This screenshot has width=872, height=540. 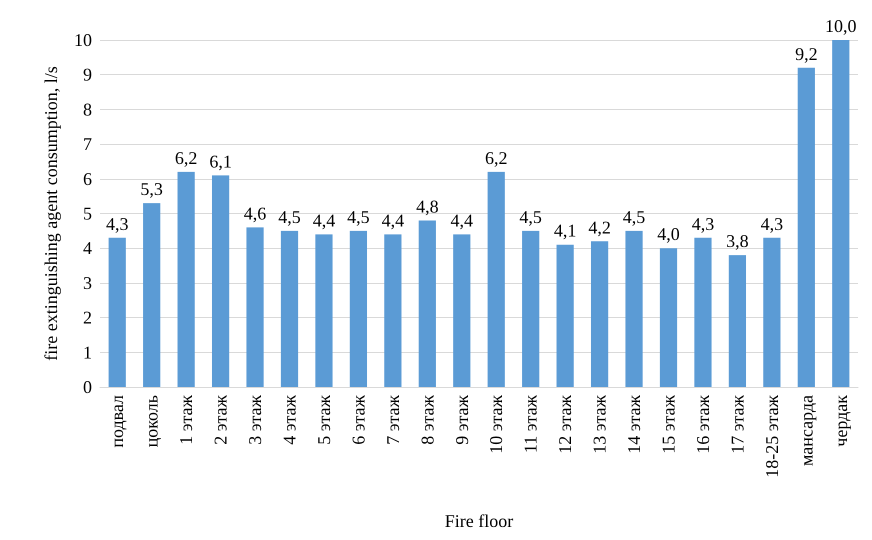 What do you see at coordinates (668, 424) in the screenshot?
I see `x-tick-label: 15 этаж` at bounding box center [668, 424].